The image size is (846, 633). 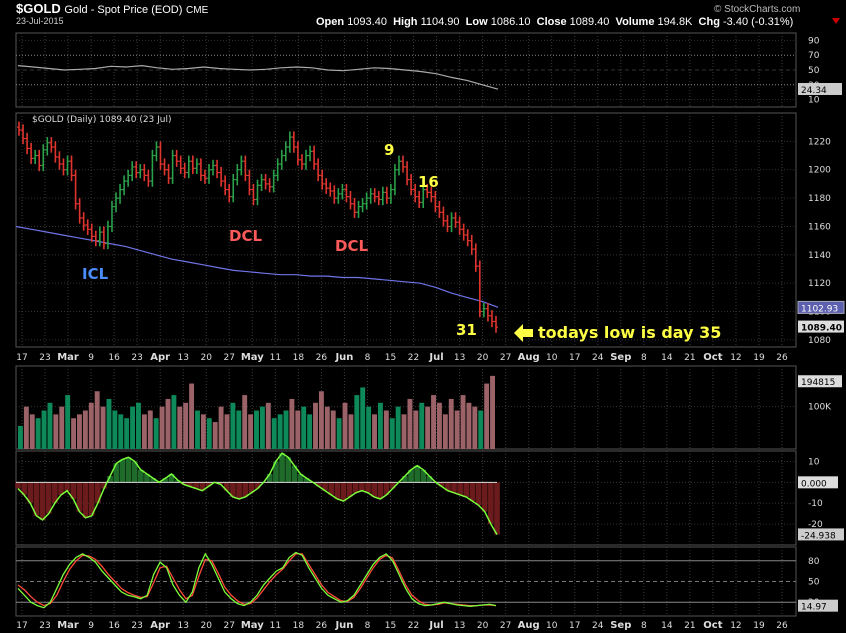 I want to click on symbol: $GOLD, so click(x=38, y=8).